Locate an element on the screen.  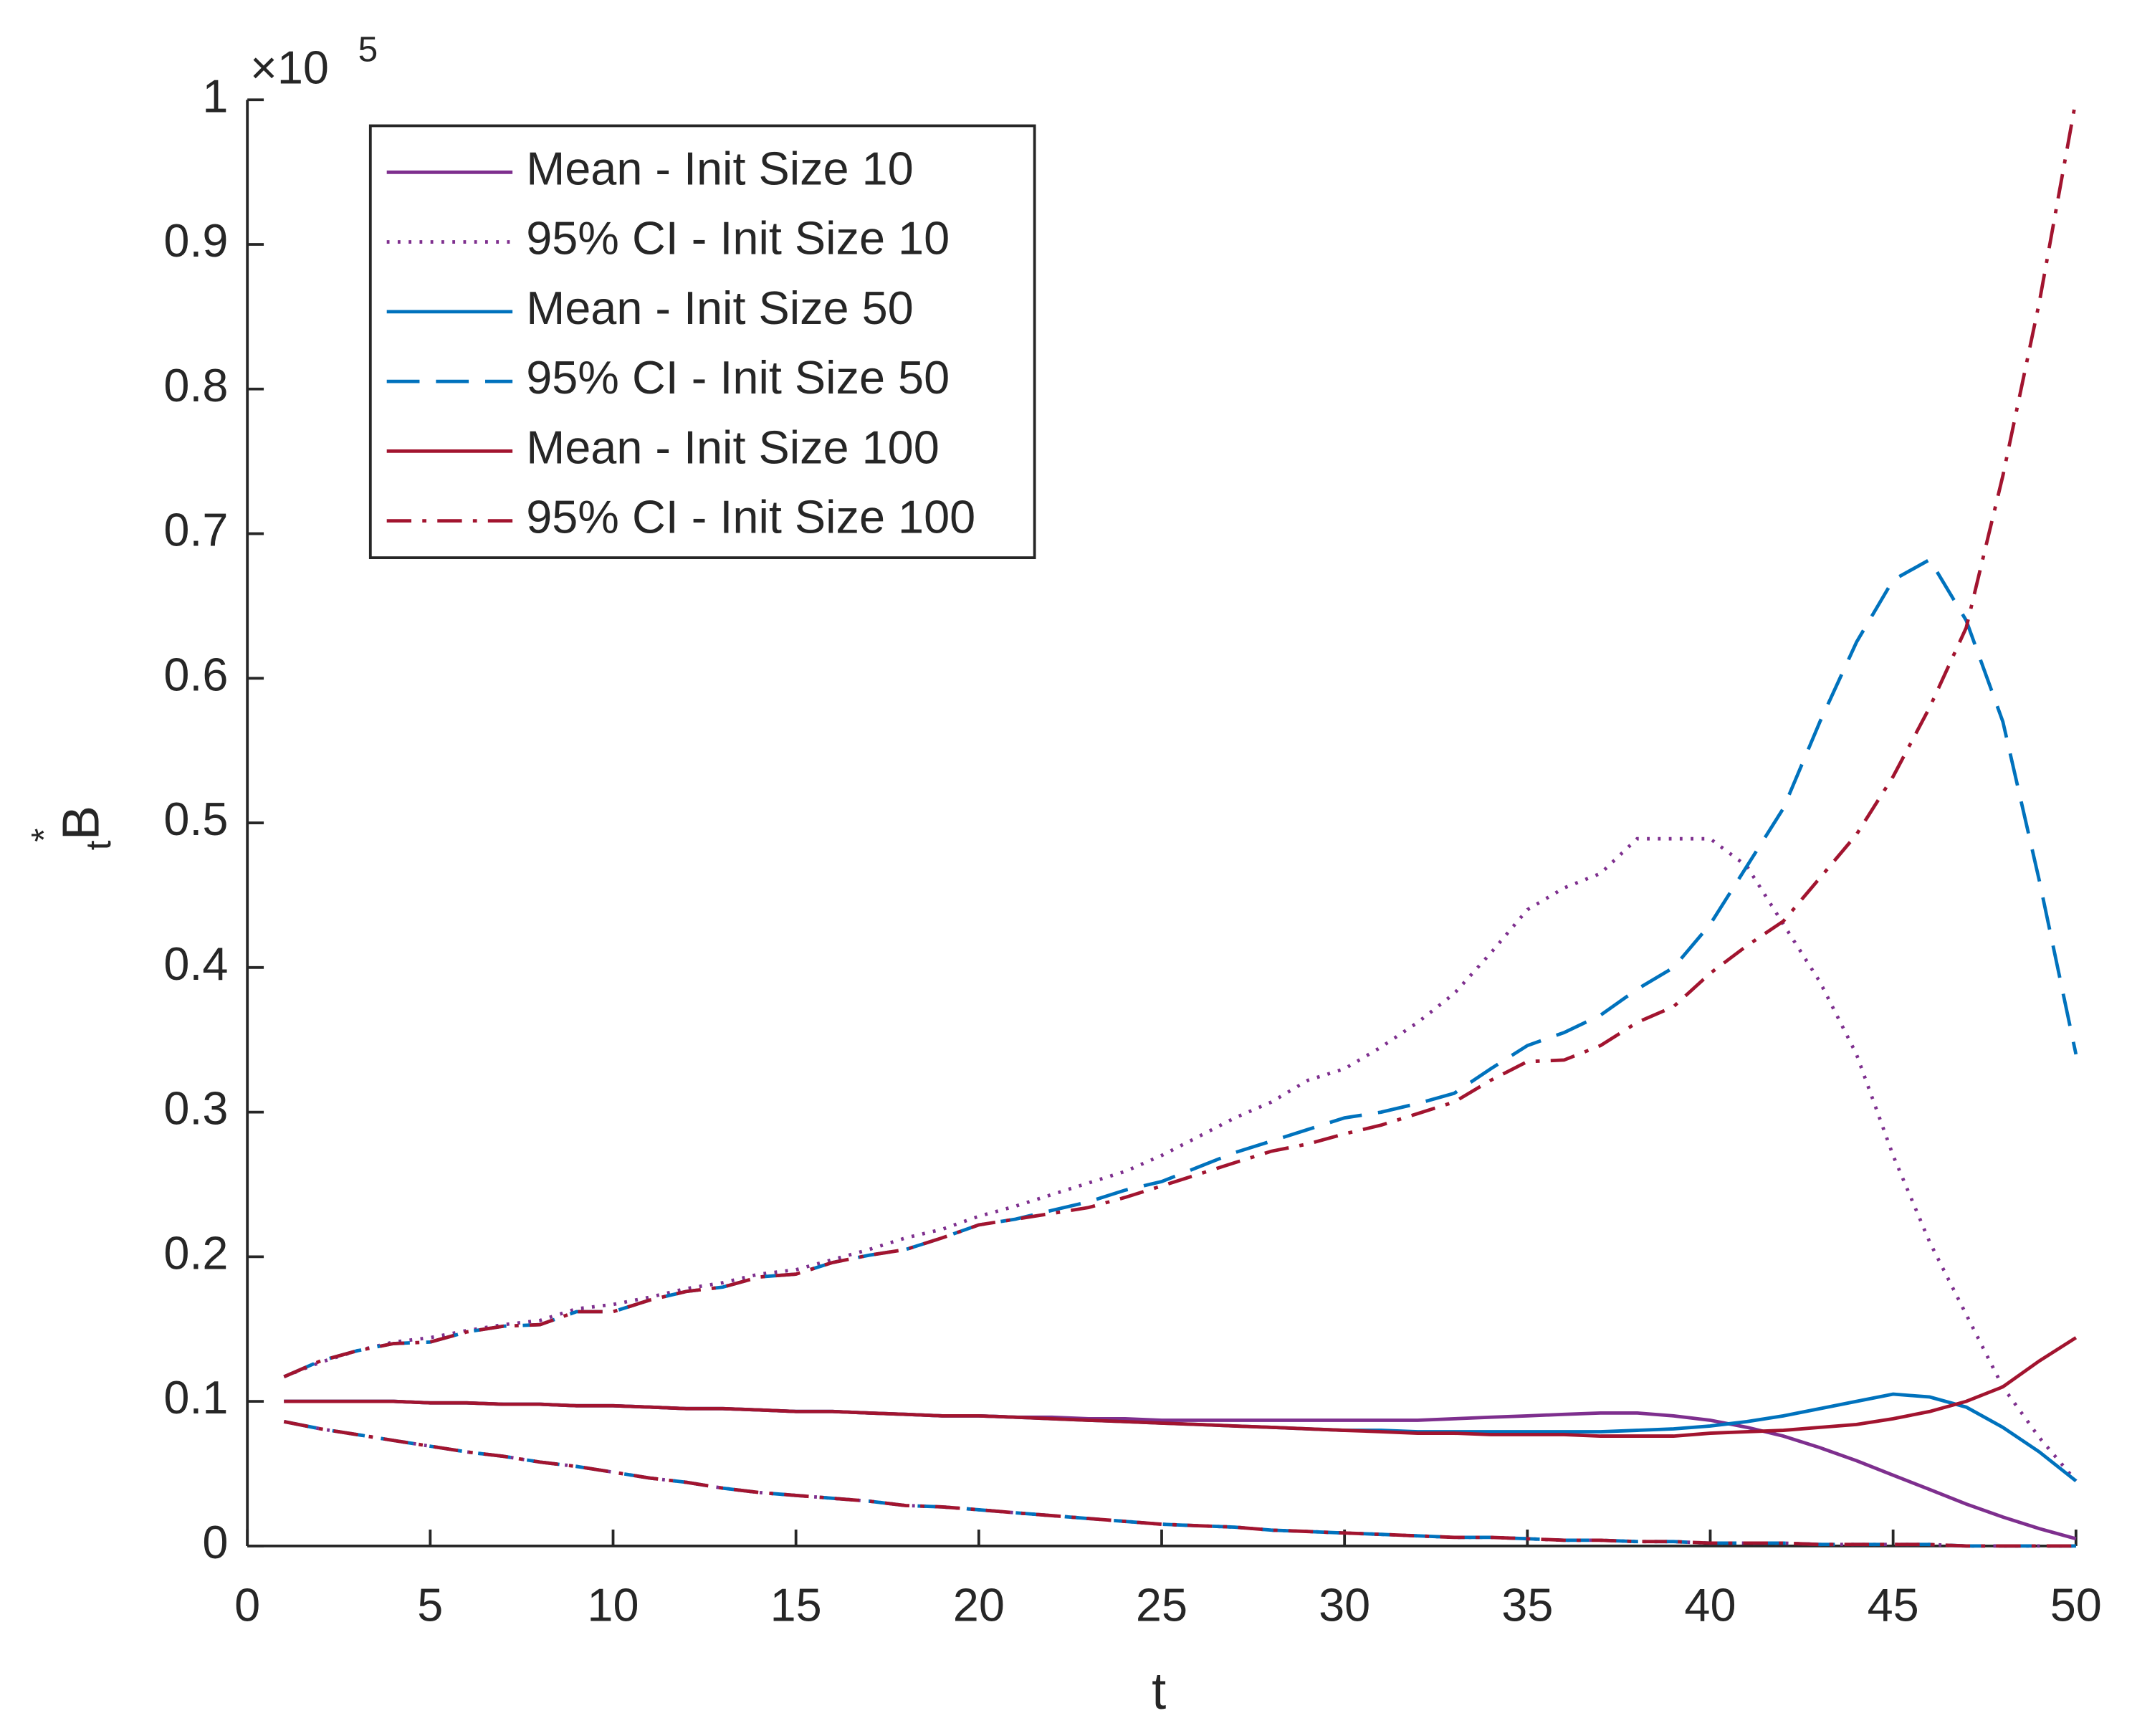
x-tick-label: 35 is located at coordinates (1527, 1605).